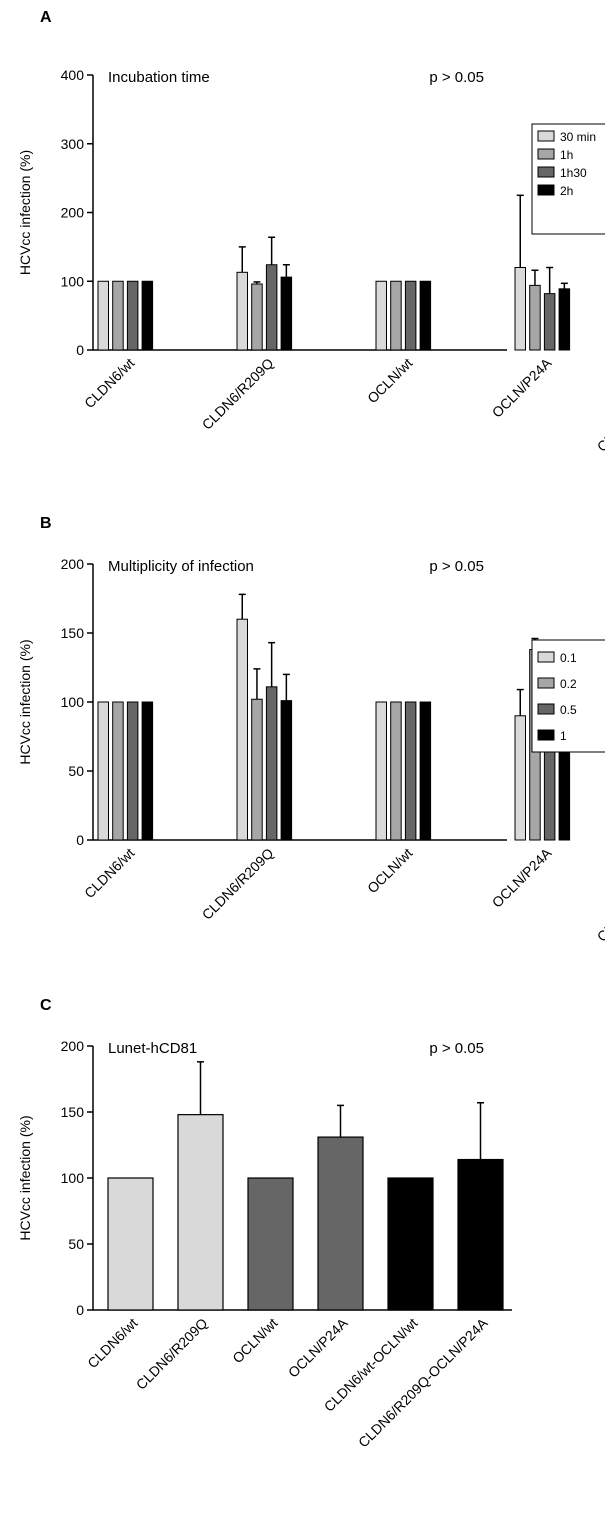 Image resolution: width=605 pixels, height=1536 pixels. I want to click on bar-0.5-2, so click(410, 771).